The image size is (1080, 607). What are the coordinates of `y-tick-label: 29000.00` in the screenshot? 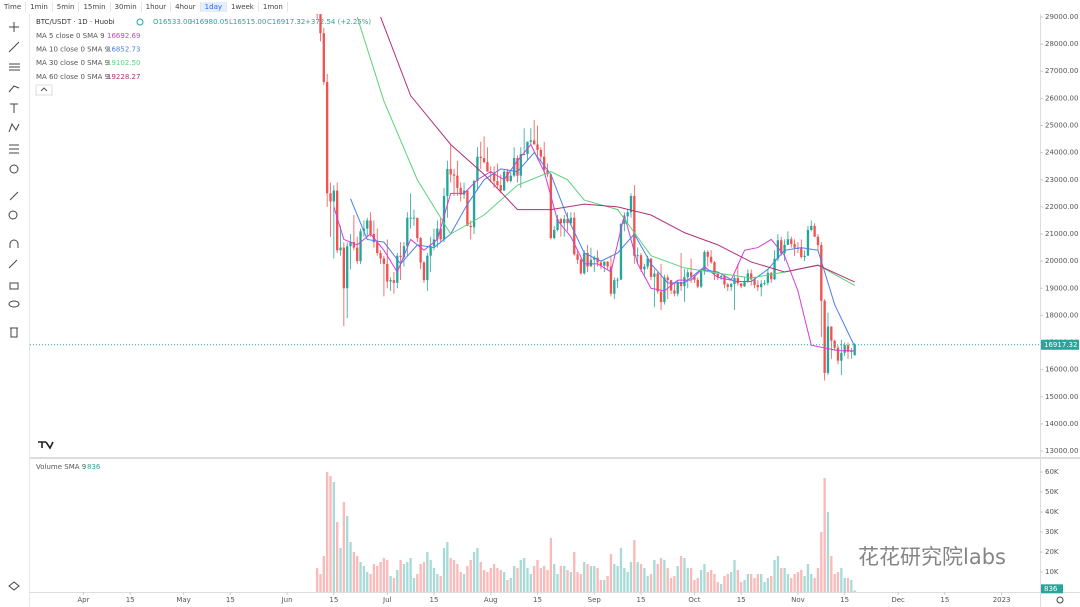 It's located at (1061, 17).